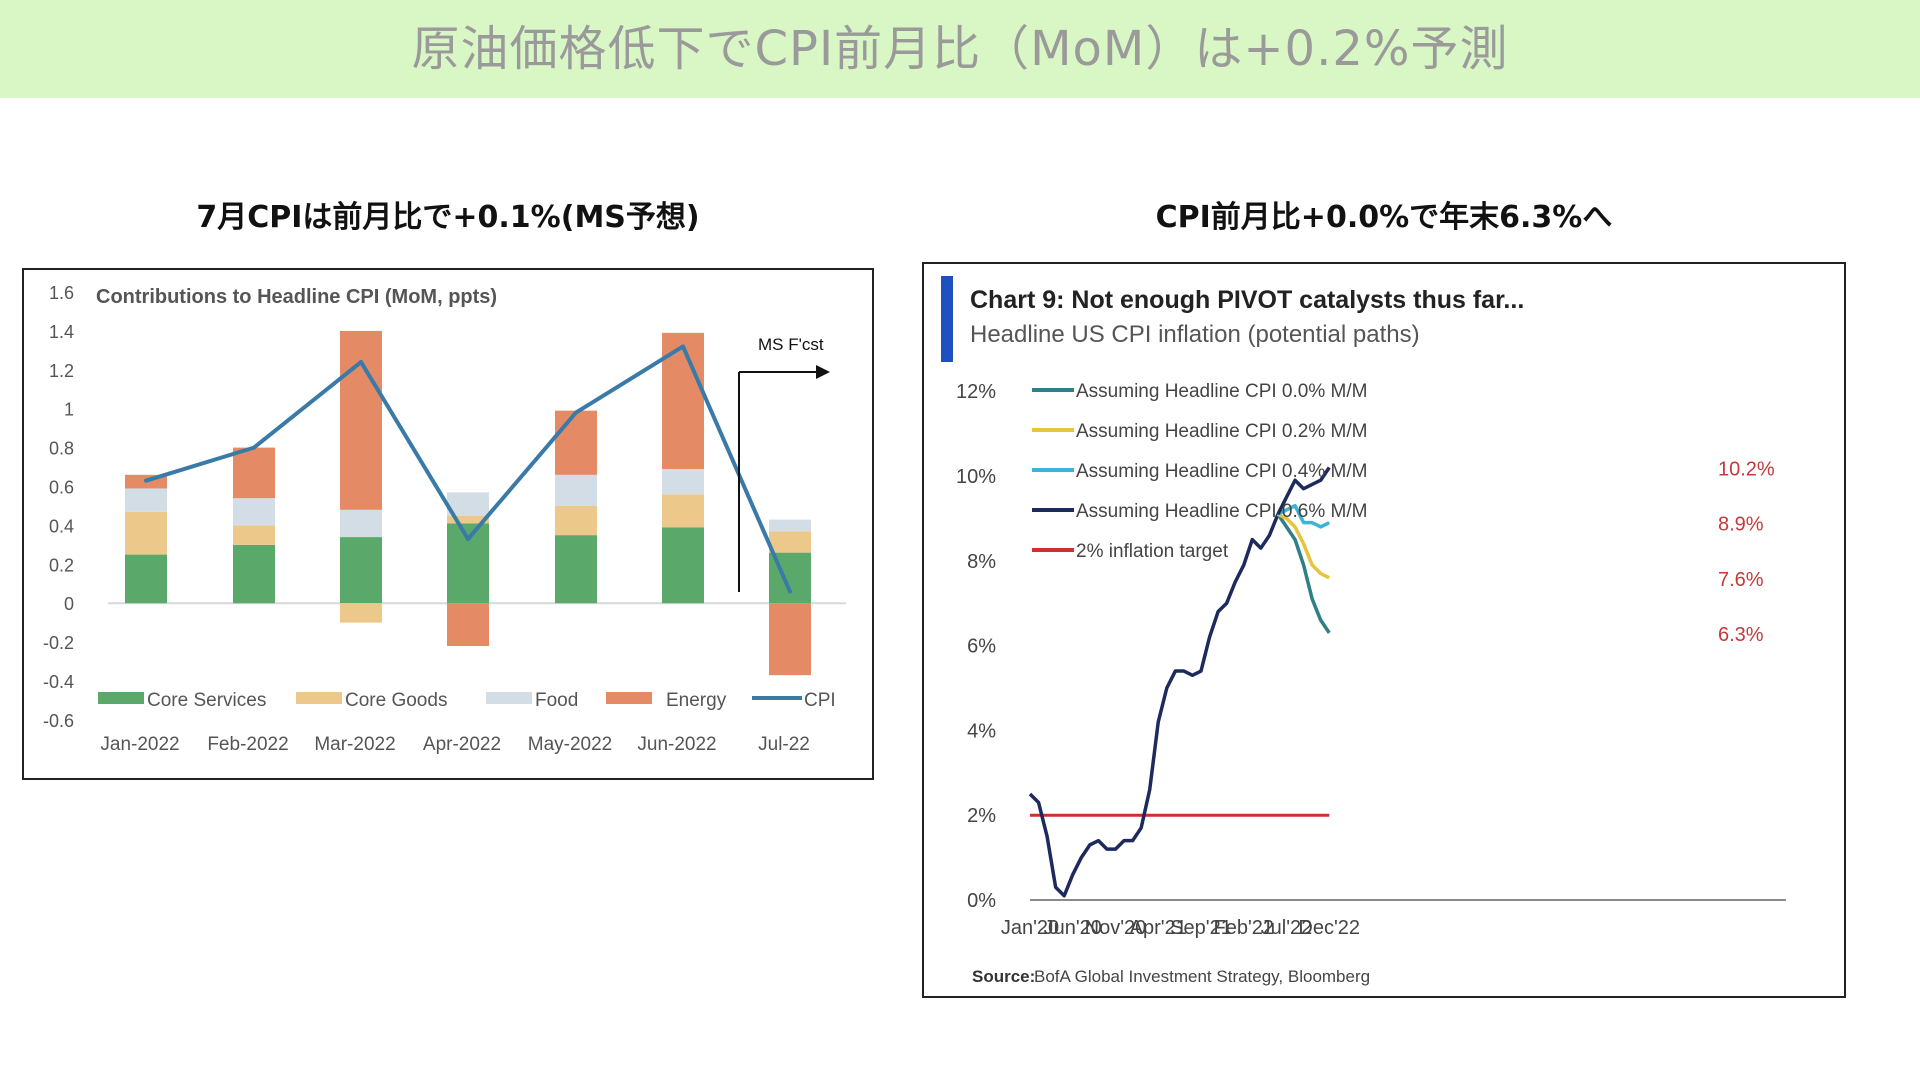 The height and width of the screenshot is (1080, 1920). I want to click on page-title: 原油価格低下でCPI前月比（MoM）は+0.2%予測, so click(960, 49).